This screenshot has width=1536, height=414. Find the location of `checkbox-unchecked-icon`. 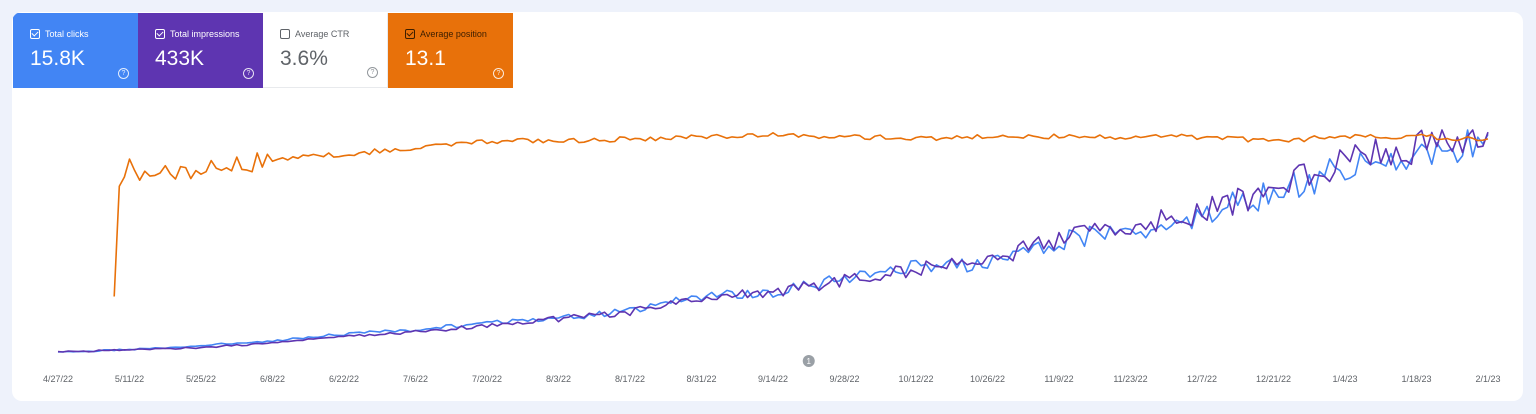

checkbox-unchecked-icon is located at coordinates (285, 34).